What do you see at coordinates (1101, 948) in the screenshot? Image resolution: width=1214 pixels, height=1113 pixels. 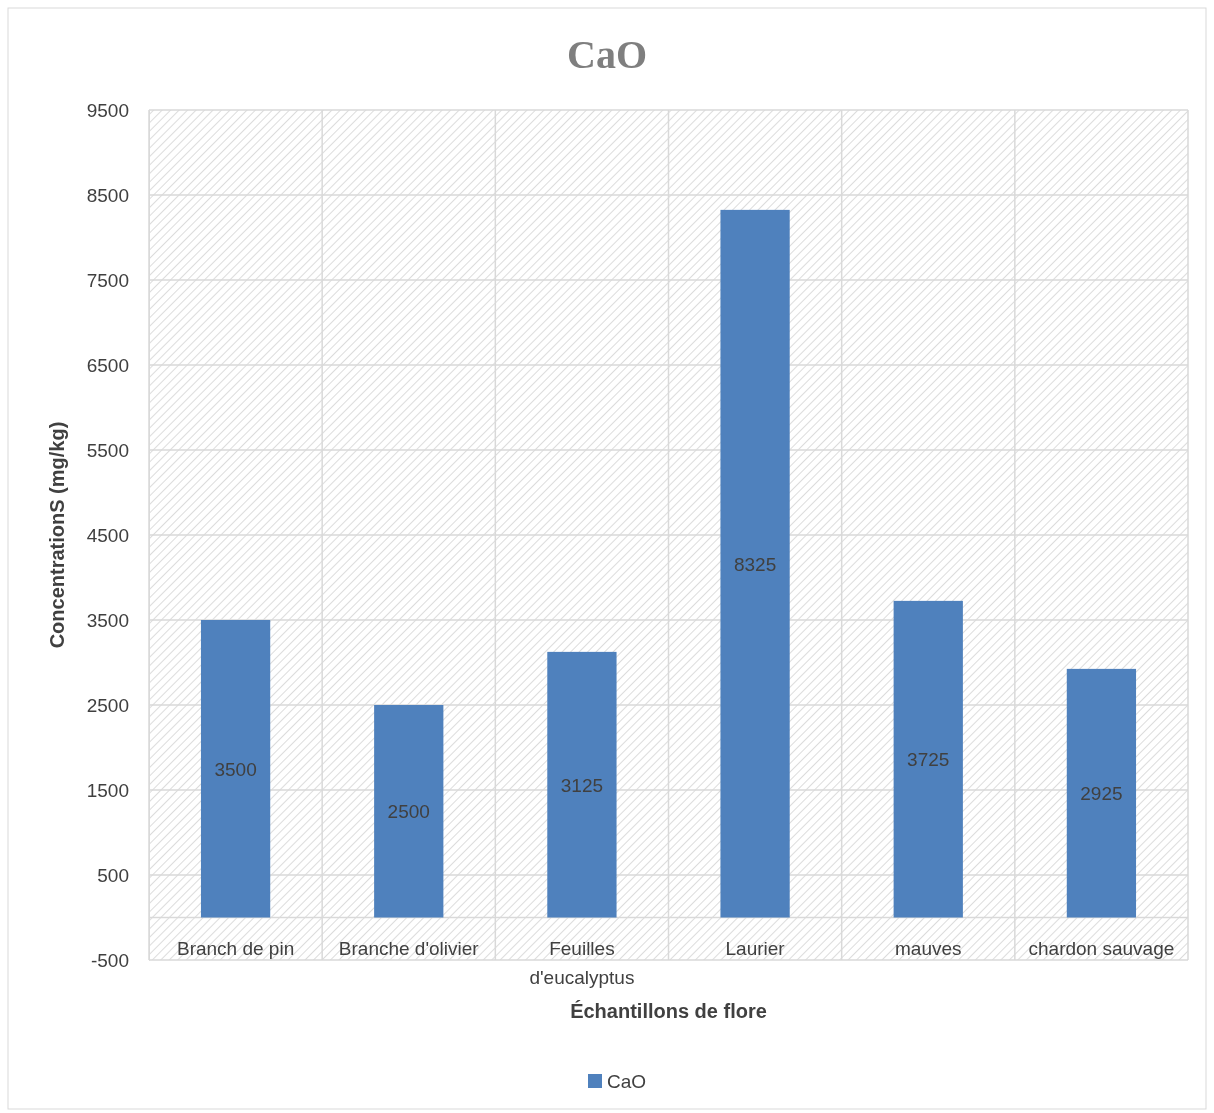 I see `x-tick-label: chardon sauvage` at bounding box center [1101, 948].